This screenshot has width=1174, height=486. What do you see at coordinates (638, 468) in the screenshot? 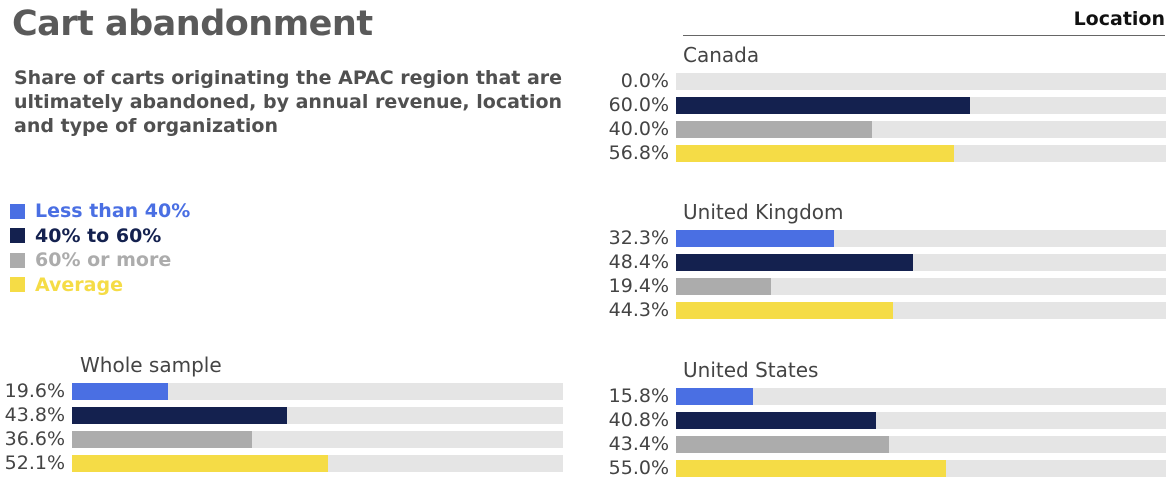
I see `value-label: 55.0%` at bounding box center [638, 468].